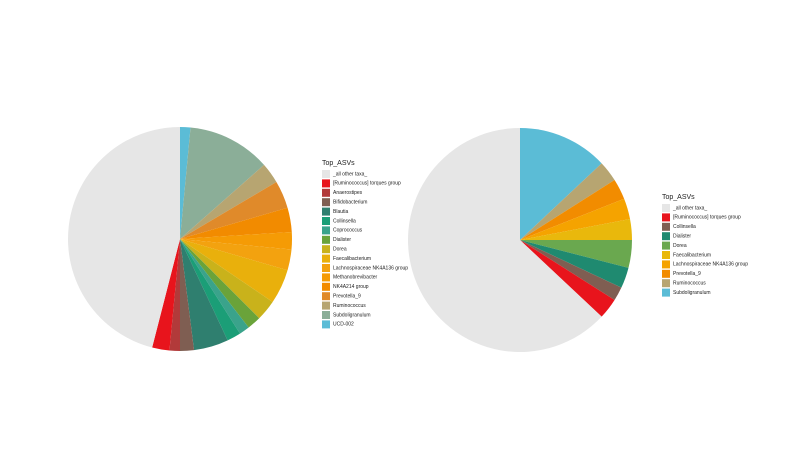 The image size is (800, 451). I want to click on legend-label: Coprococcus, so click(348, 231).